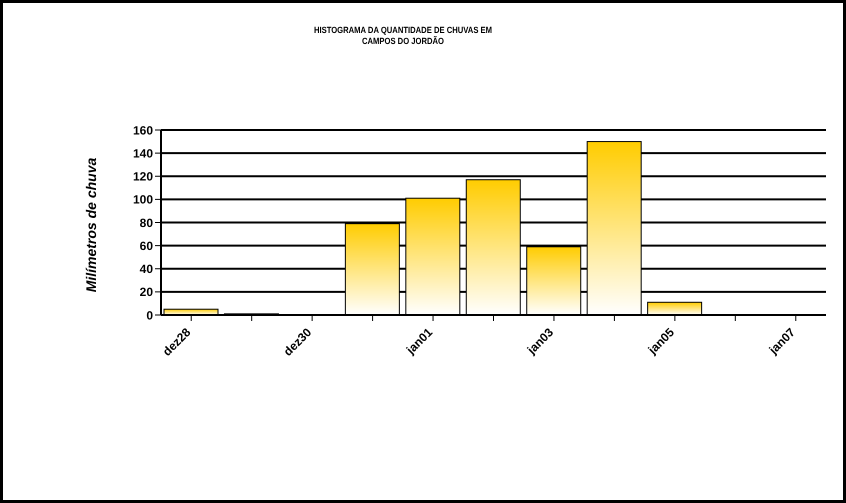  What do you see at coordinates (143, 130) in the screenshot?
I see `y-tick-label: 160` at bounding box center [143, 130].